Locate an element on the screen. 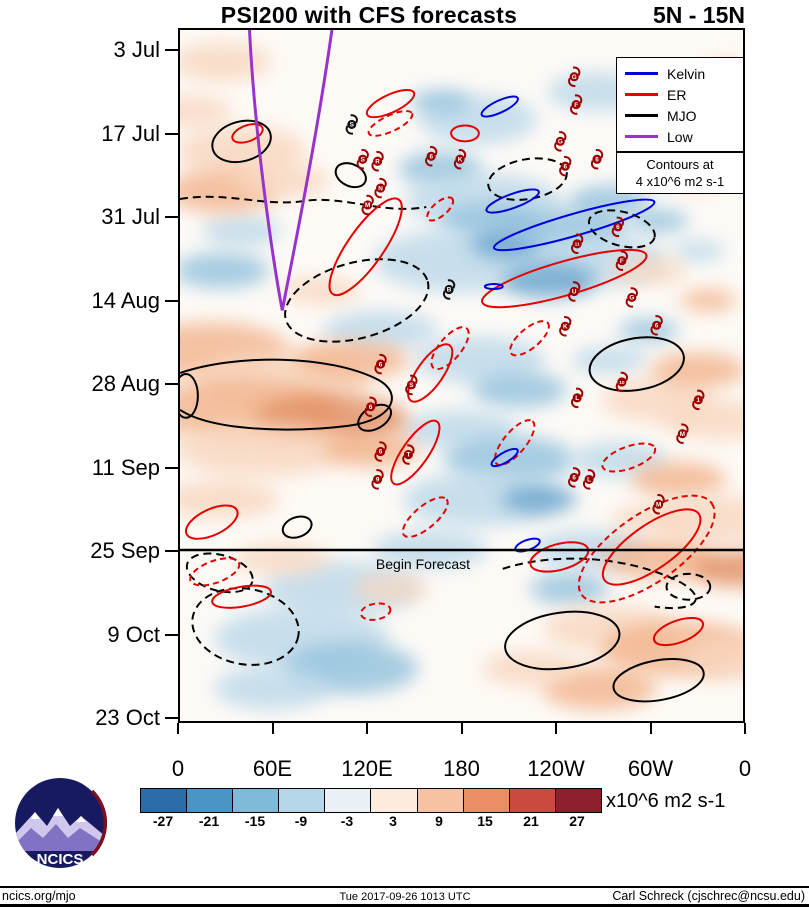 The height and width of the screenshot is (907, 809). contour-note-box: Contours at 4 x10^6 m2 s-1 is located at coordinates (680, 173).